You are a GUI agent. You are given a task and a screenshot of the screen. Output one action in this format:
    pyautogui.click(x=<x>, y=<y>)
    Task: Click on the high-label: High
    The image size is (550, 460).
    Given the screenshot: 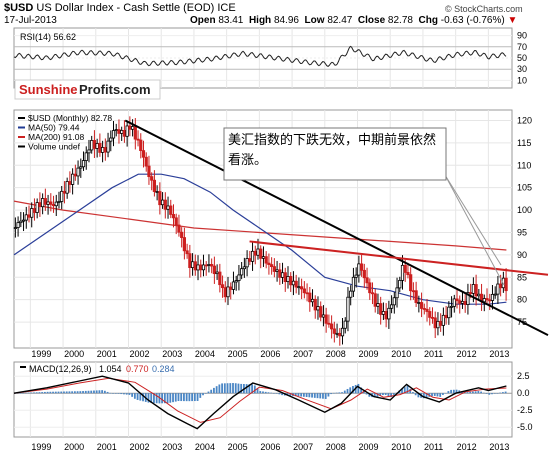 What is the action you would take?
    pyautogui.click(x=260, y=20)
    